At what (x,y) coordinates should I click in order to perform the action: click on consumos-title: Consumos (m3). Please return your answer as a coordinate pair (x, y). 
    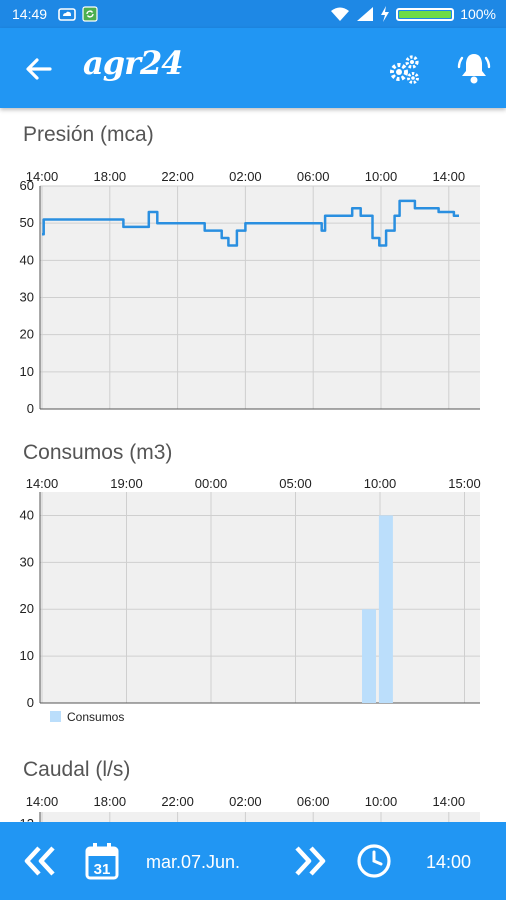
    Looking at the image, I should click on (98, 452).